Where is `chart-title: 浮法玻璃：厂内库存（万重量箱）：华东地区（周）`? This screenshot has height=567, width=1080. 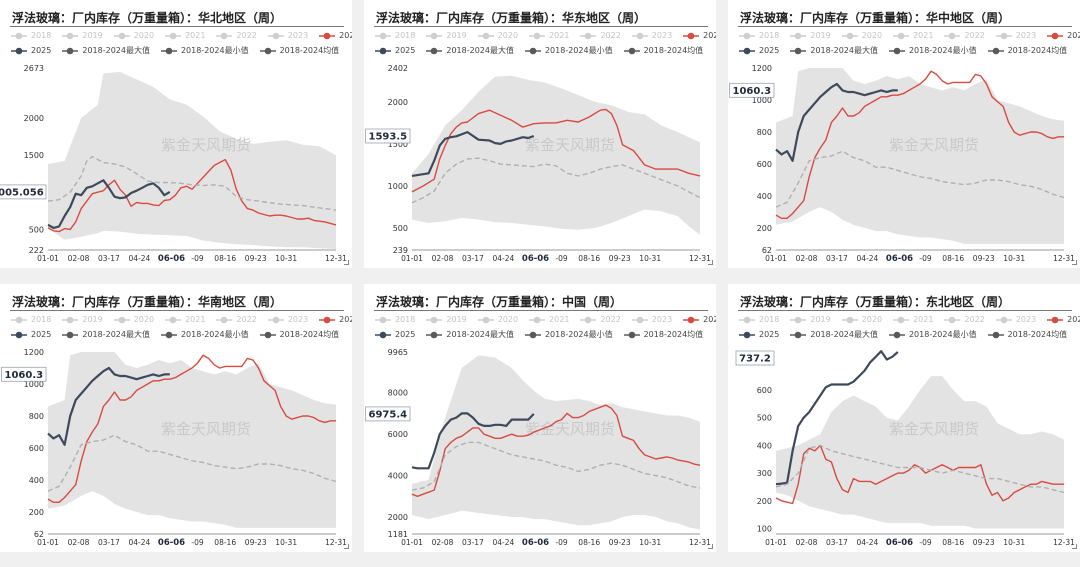
chart-title: 浮法玻璃：厂内库存（万重量箱）：华东地区（周） is located at coordinates (511, 18).